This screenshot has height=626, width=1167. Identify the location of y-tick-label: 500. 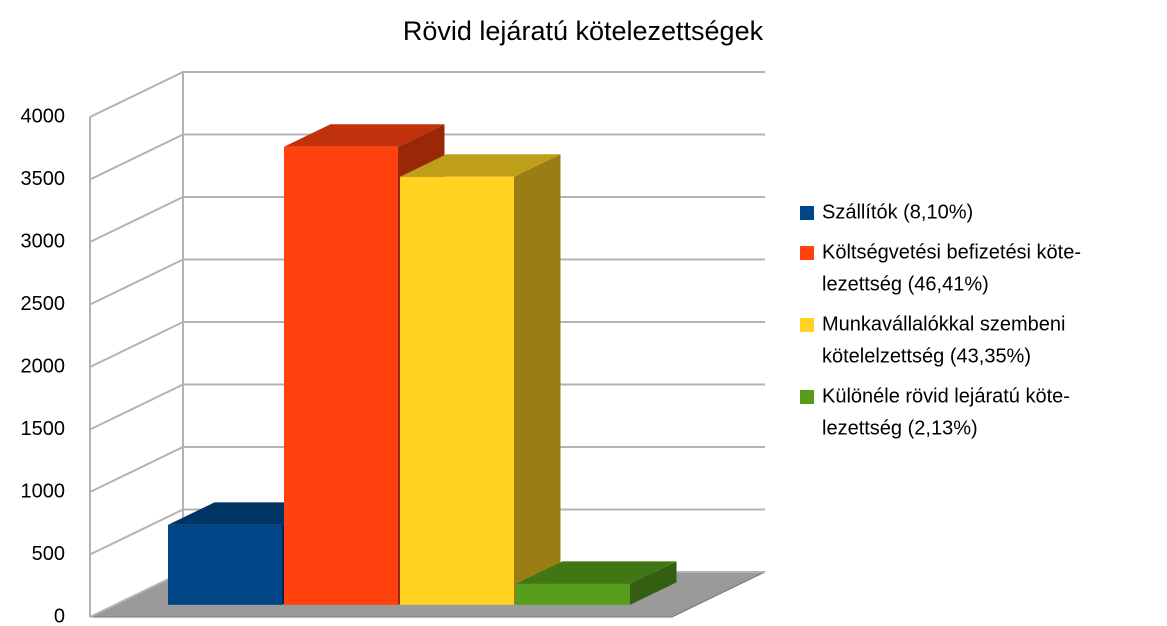
(48, 554).